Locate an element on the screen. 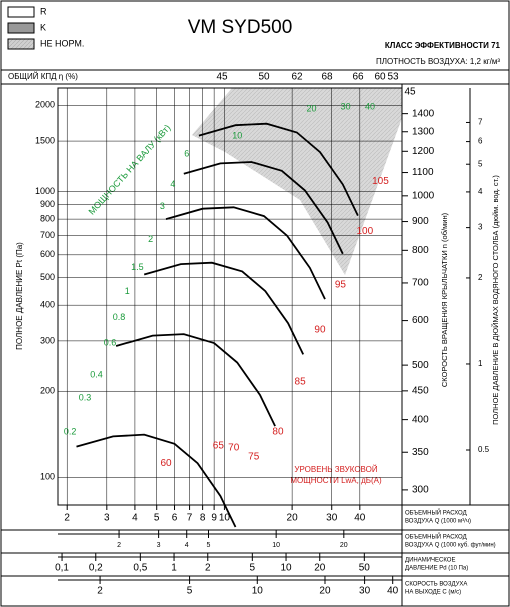 This screenshot has height=607, width=510. c-label: СКОРОСТЬ ВОЗДУХА is located at coordinates (436, 585).